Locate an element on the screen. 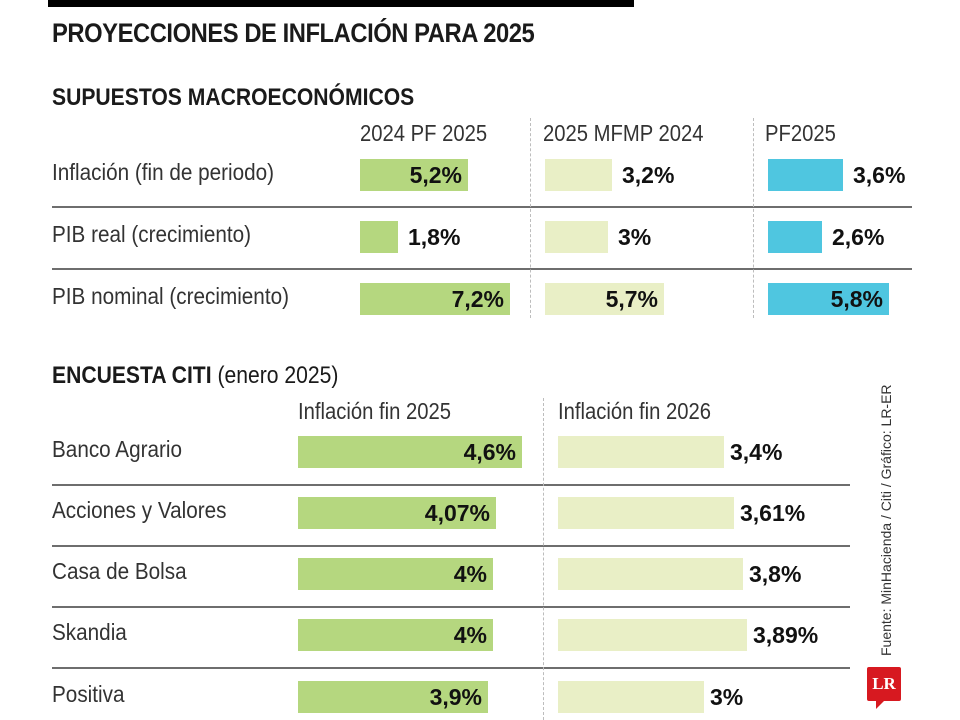 Image resolution: width=960 pixels, height=720 pixels. section-title-citi: ENCUESTA CITI (enero 2025) is located at coordinates (195, 376).